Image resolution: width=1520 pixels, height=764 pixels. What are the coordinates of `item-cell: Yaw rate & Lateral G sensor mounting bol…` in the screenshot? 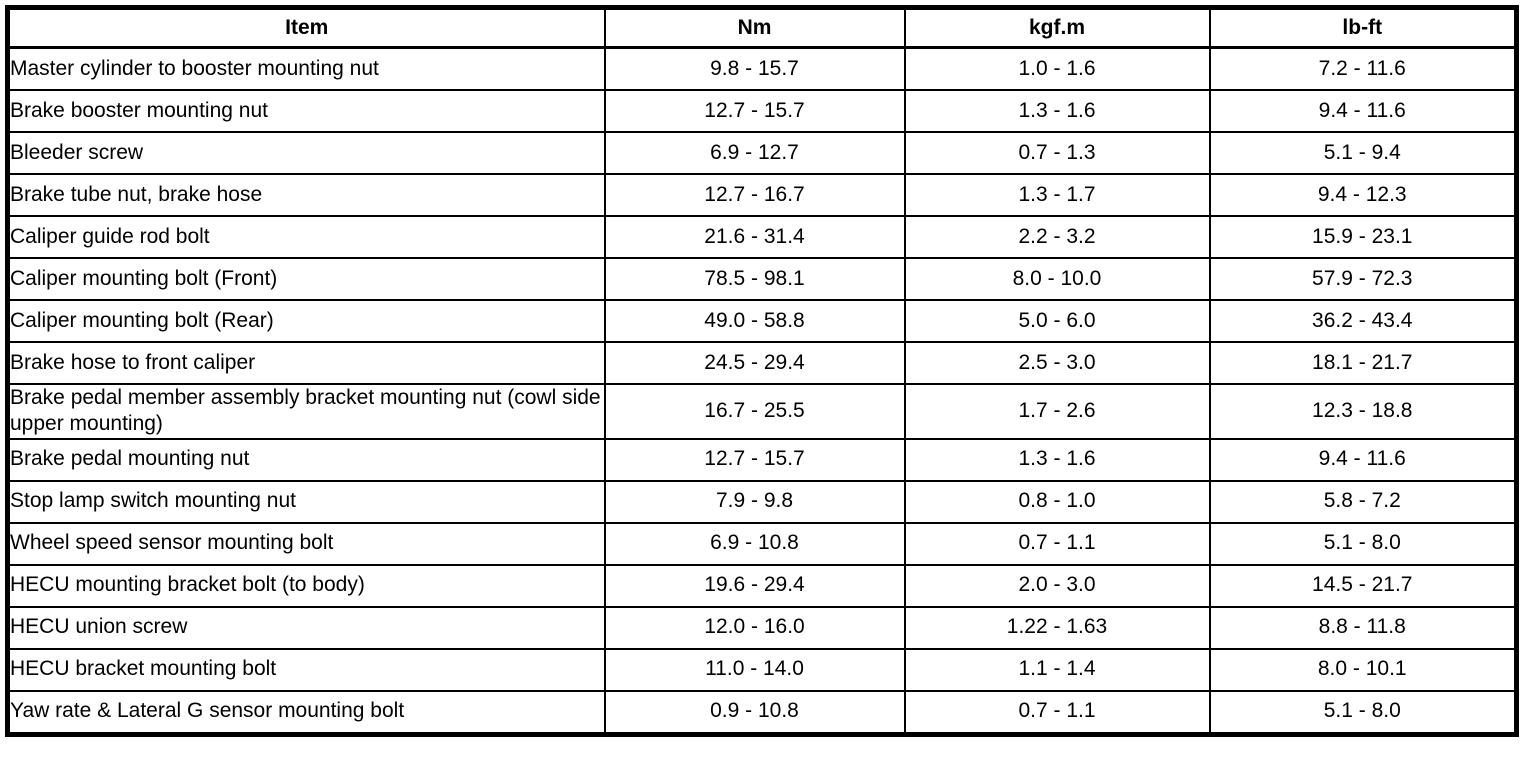 It's located at (306, 712).